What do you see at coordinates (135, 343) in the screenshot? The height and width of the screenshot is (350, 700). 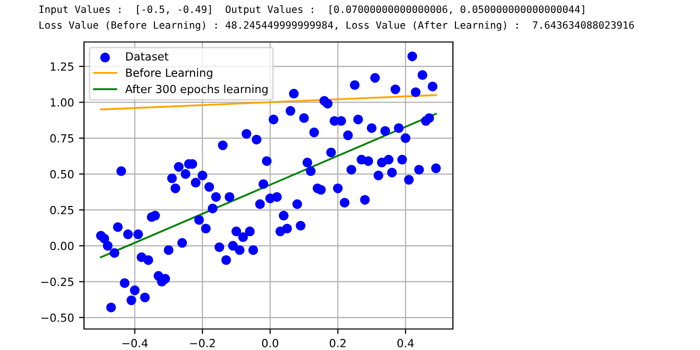 I see `x-tick-label: −0.4` at bounding box center [135, 343].